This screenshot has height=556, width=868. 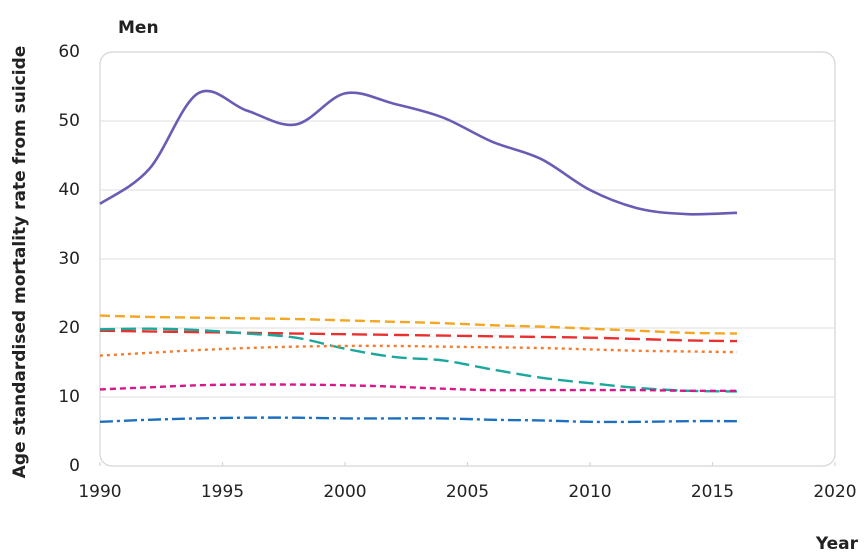 What do you see at coordinates (69, 397) in the screenshot?
I see `y-tick-label: 10` at bounding box center [69, 397].